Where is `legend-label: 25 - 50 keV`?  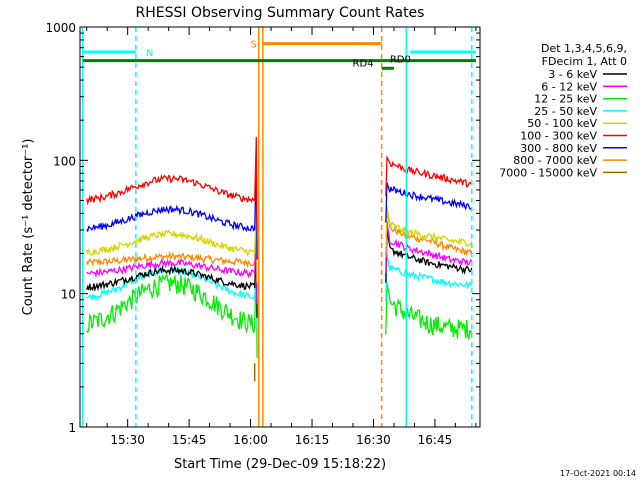
legend-label: 25 - 50 keV is located at coordinates (565, 111).